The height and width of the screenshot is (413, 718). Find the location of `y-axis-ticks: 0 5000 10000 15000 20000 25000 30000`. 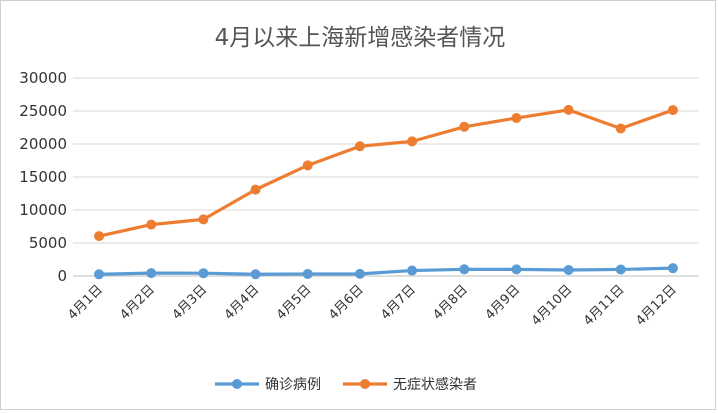

y-axis-ticks: 0 5000 10000 15000 20000 25000 30000 is located at coordinates (43, 177).